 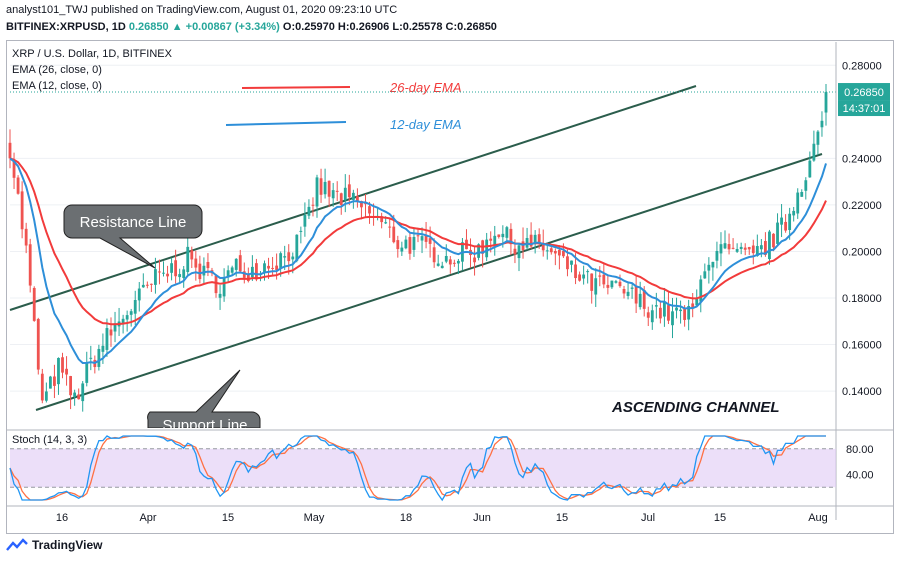 I want to click on y-tick-label: 0.18000, so click(x=862, y=299).